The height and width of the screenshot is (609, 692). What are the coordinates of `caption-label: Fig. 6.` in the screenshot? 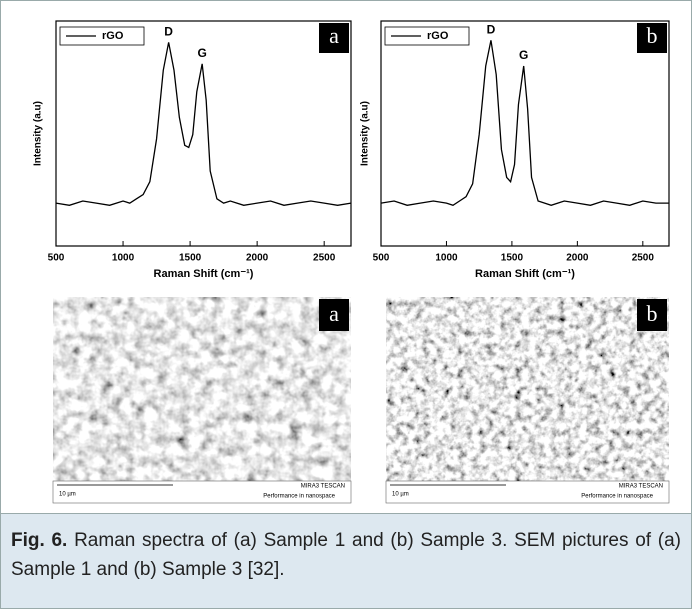 It's located at (39, 540).